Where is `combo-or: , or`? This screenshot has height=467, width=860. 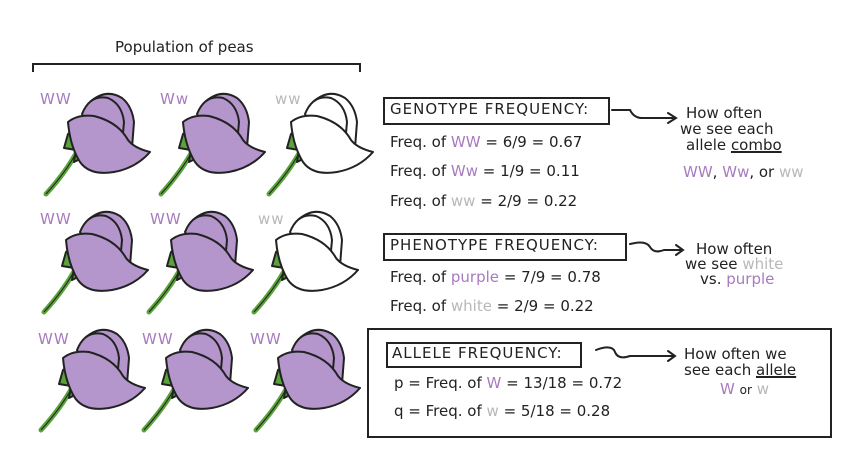
combo-or: , or is located at coordinates (762, 172).